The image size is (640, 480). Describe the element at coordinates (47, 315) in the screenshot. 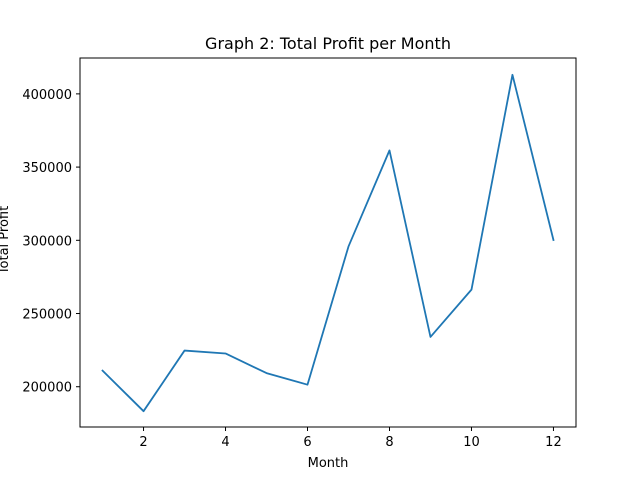

I see `y-tick-label-250000: 250000` at that location.